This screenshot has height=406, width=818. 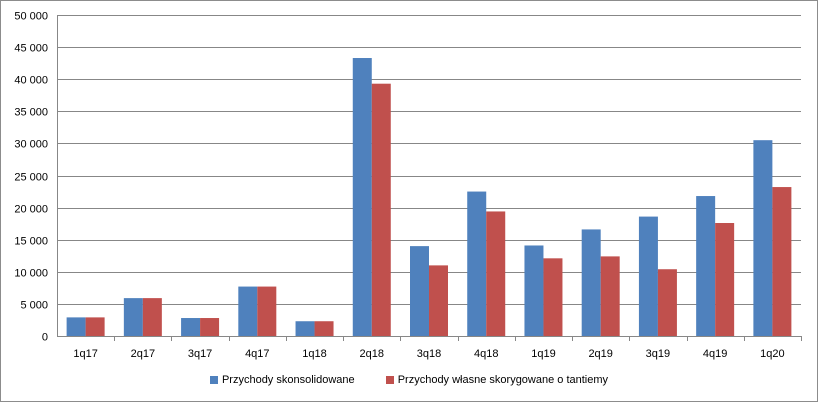 What do you see at coordinates (85, 354) in the screenshot?
I see `x-tick-label: 1q17` at bounding box center [85, 354].